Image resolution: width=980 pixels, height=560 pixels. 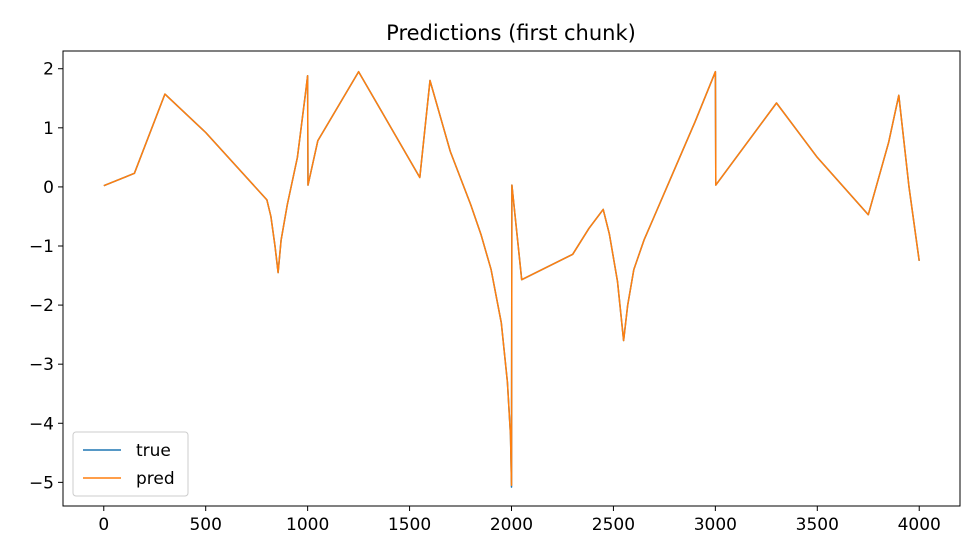 I want to click on x-tick-label: 2500, so click(x=613, y=525).